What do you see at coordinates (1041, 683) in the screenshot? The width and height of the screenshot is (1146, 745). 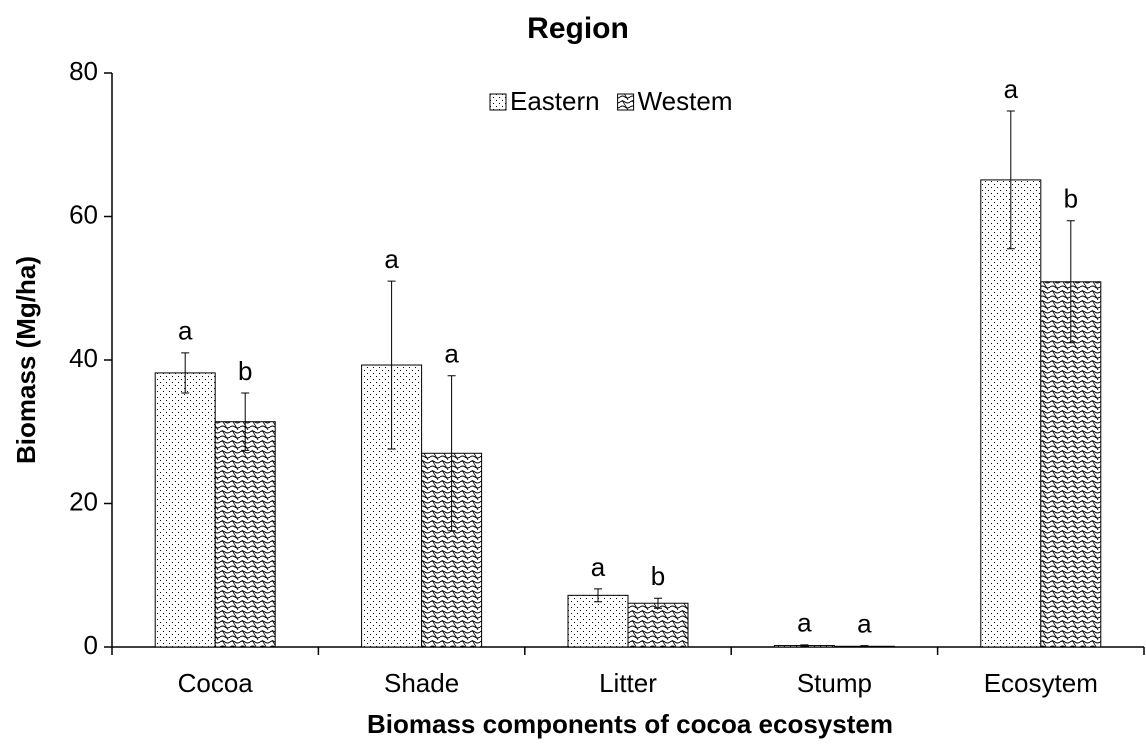 I see `x-tick-label: Ecosytem` at bounding box center [1041, 683].